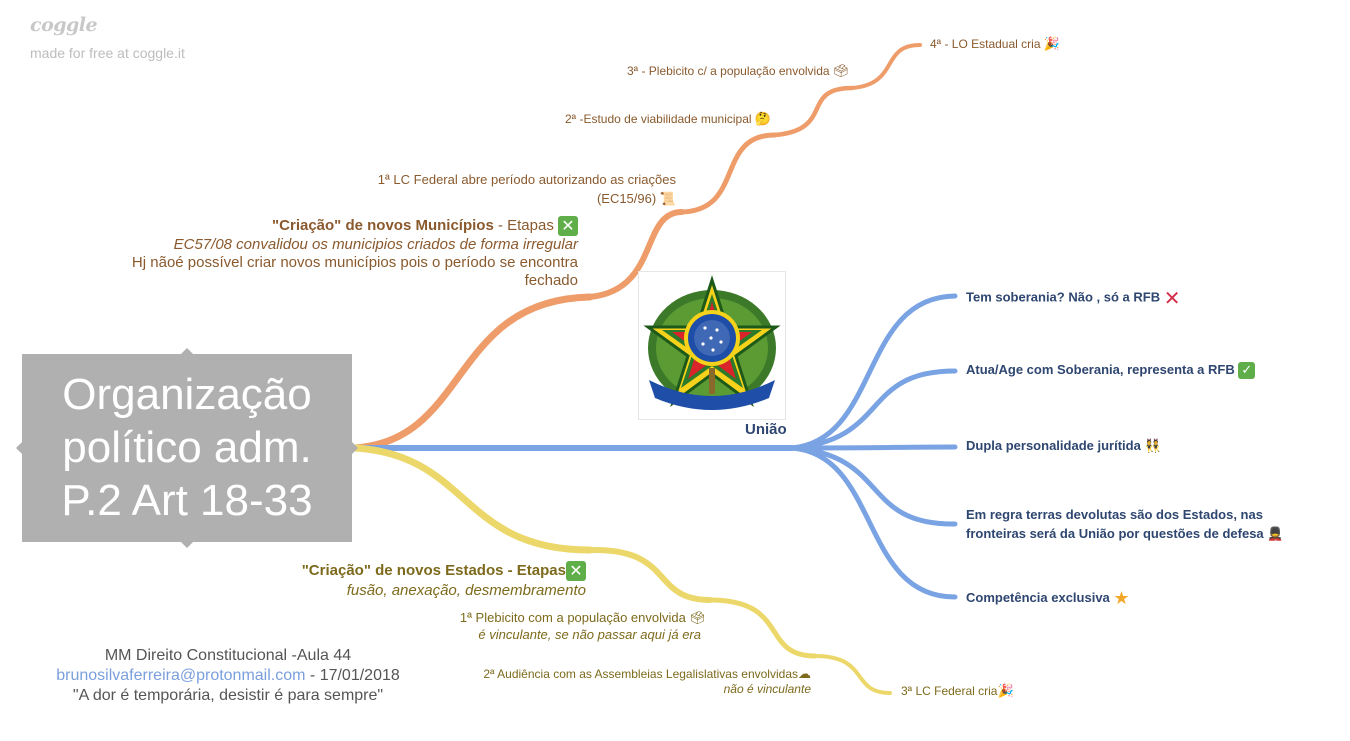  What do you see at coordinates (1172, 298) in the screenshot?
I see `cross-mark-icon: ✕` at bounding box center [1172, 298].